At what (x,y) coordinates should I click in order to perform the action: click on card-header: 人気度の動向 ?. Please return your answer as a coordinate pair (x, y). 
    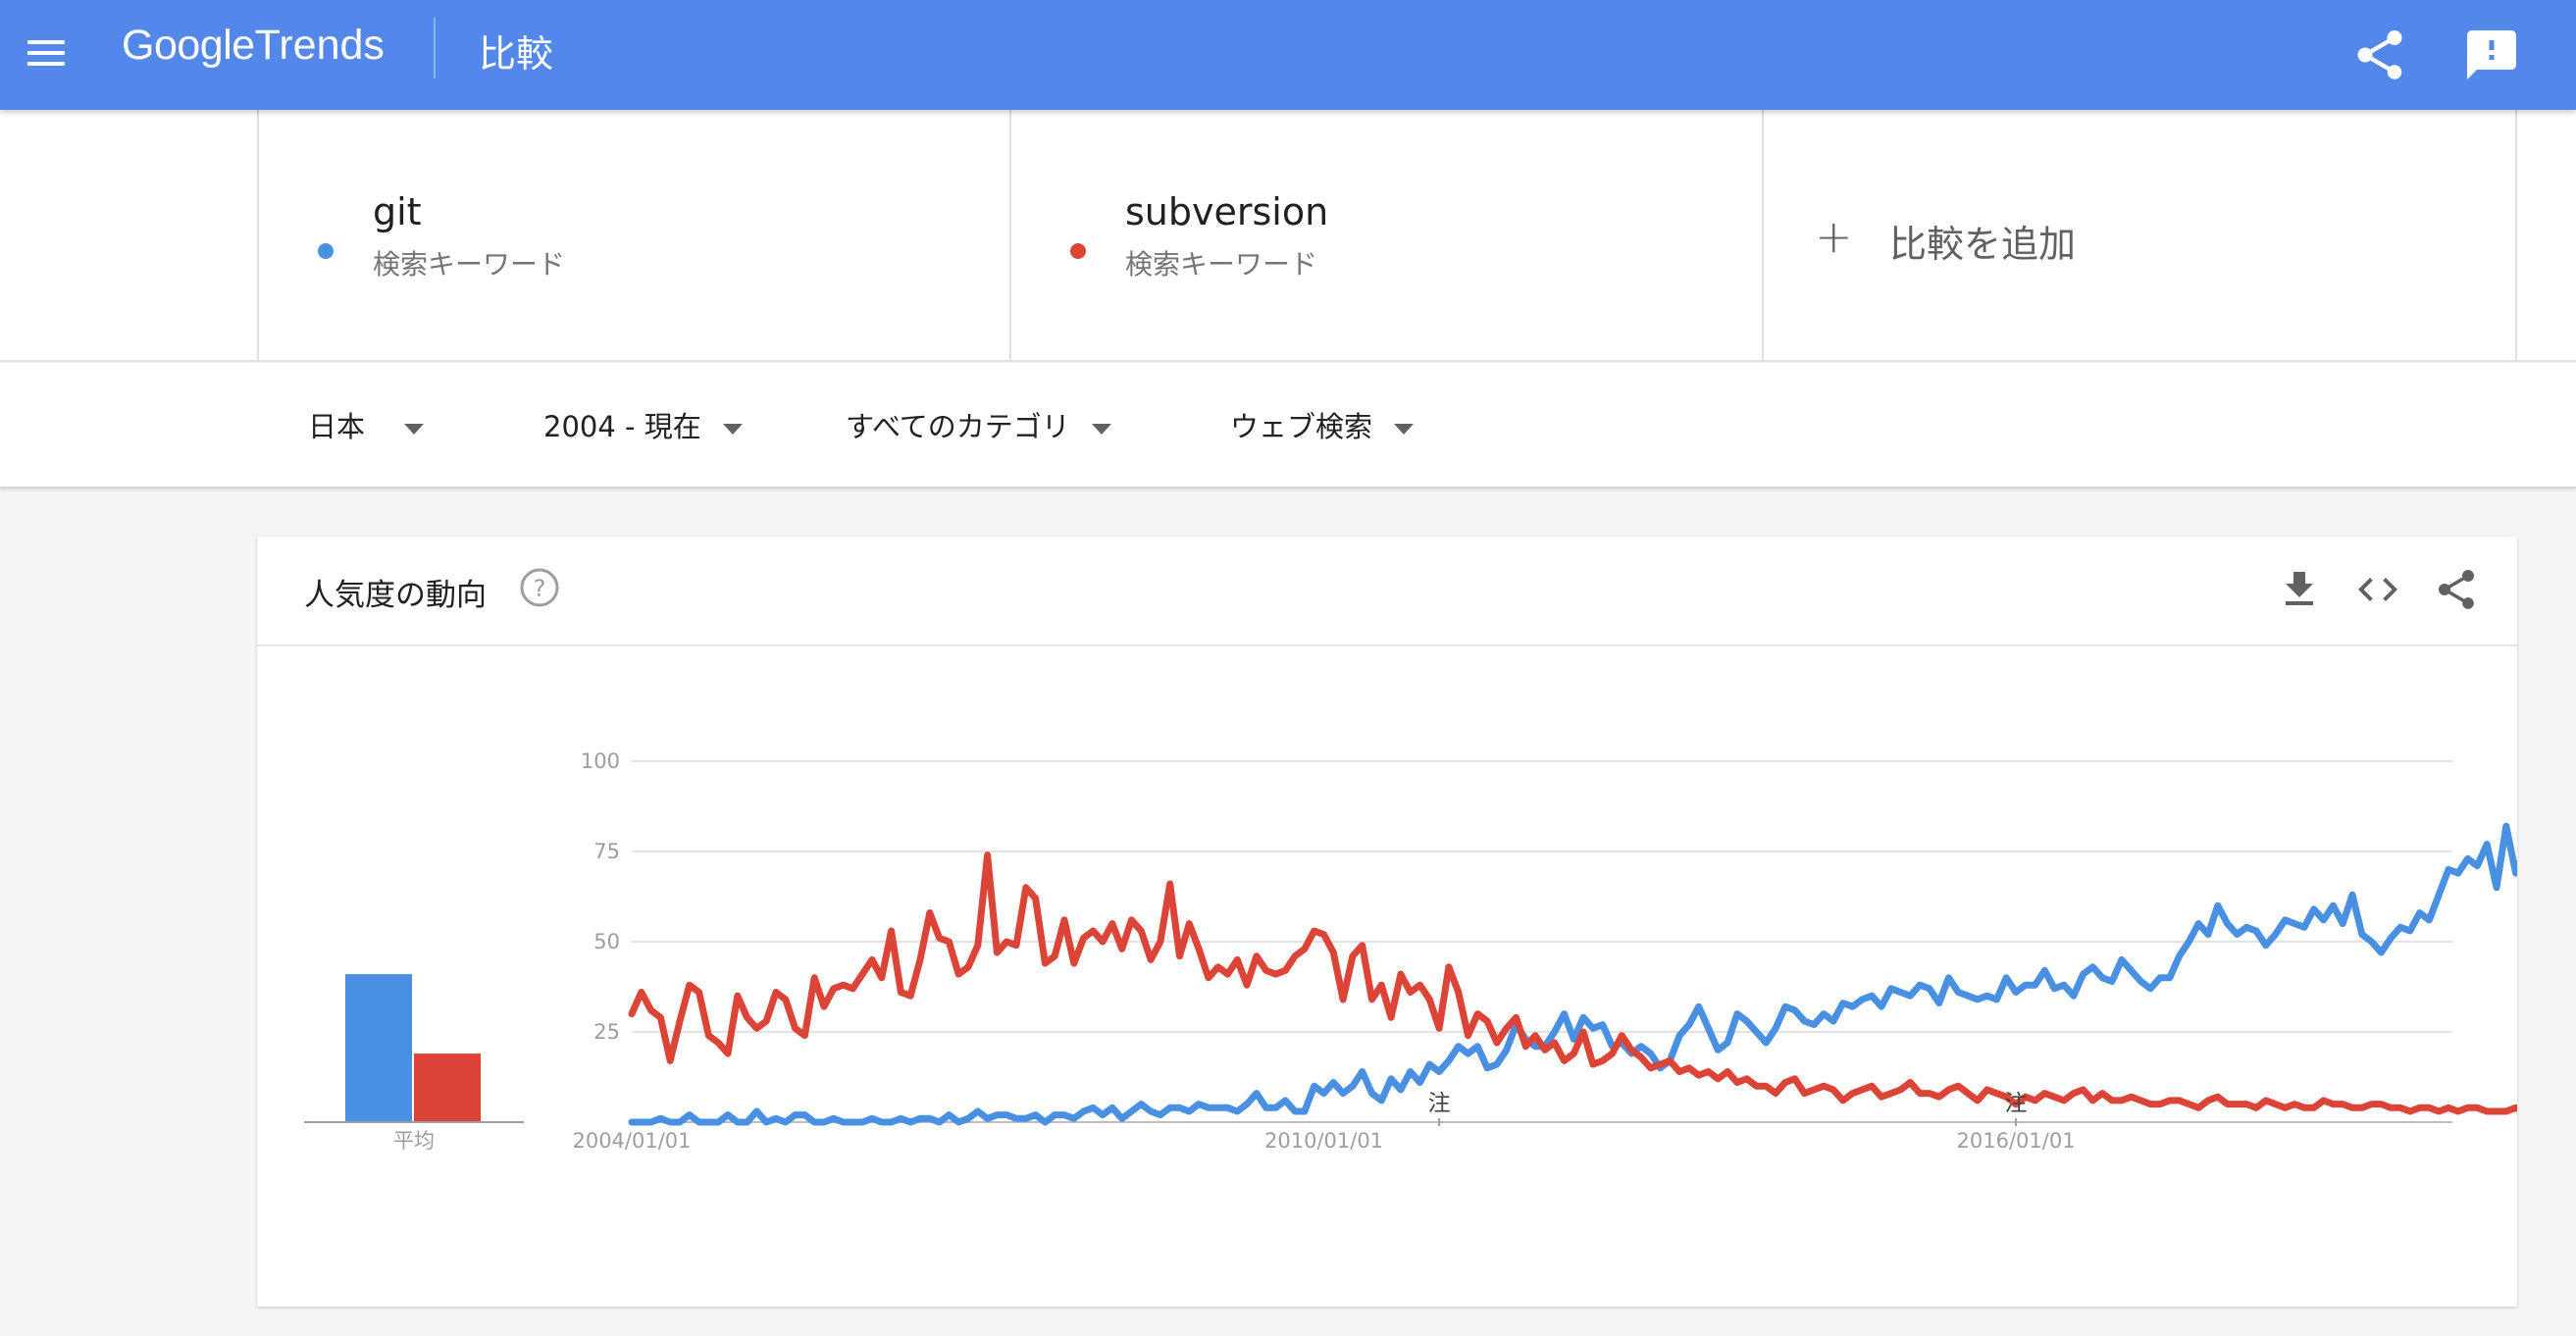
    Looking at the image, I should click on (1387, 591).